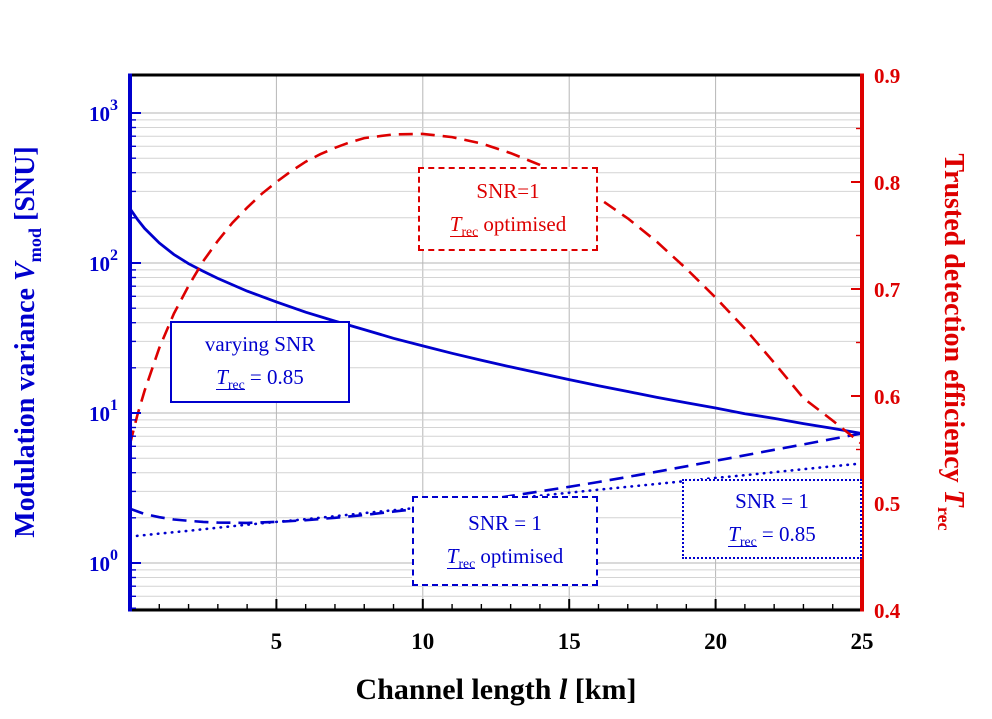 This screenshot has height=719, width=992. Describe the element at coordinates (887, 611) in the screenshot. I see `svg-text: 0.4` at that location.